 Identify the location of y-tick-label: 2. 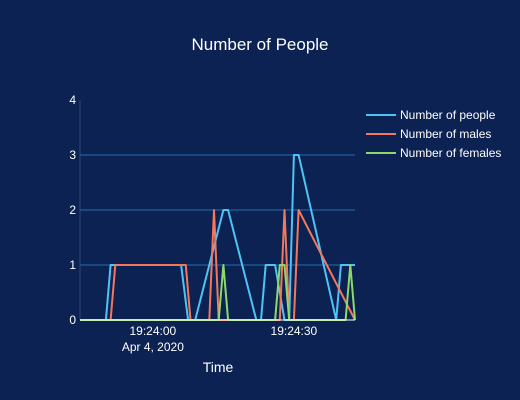
(72, 210).